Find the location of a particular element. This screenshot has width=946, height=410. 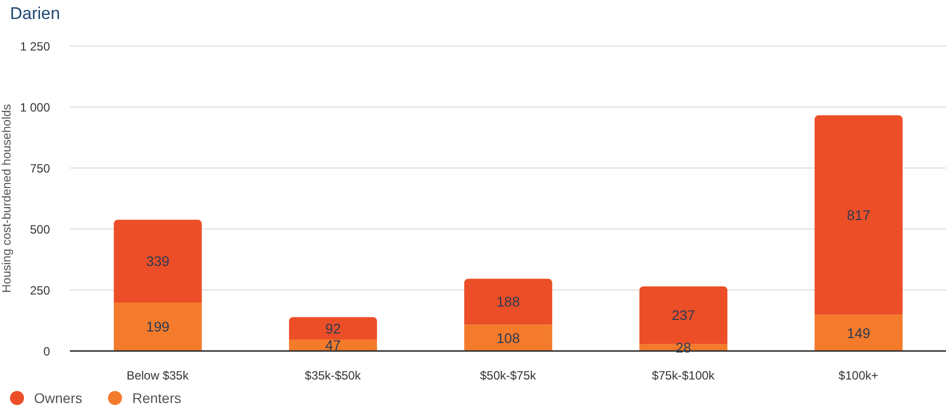

x-tick-label: $50k-$75k is located at coordinates (509, 375).